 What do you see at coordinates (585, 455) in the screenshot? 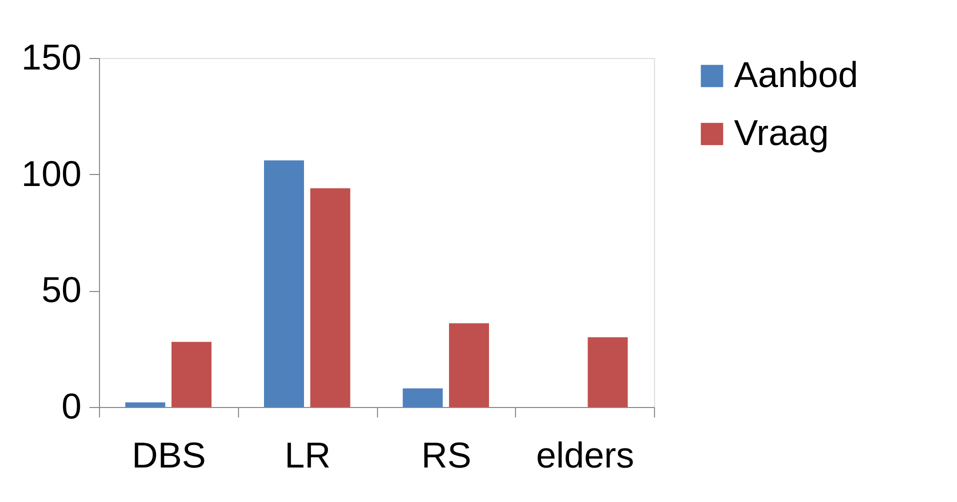
I see `x-tick-label: elders` at bounding box center [585, 455].